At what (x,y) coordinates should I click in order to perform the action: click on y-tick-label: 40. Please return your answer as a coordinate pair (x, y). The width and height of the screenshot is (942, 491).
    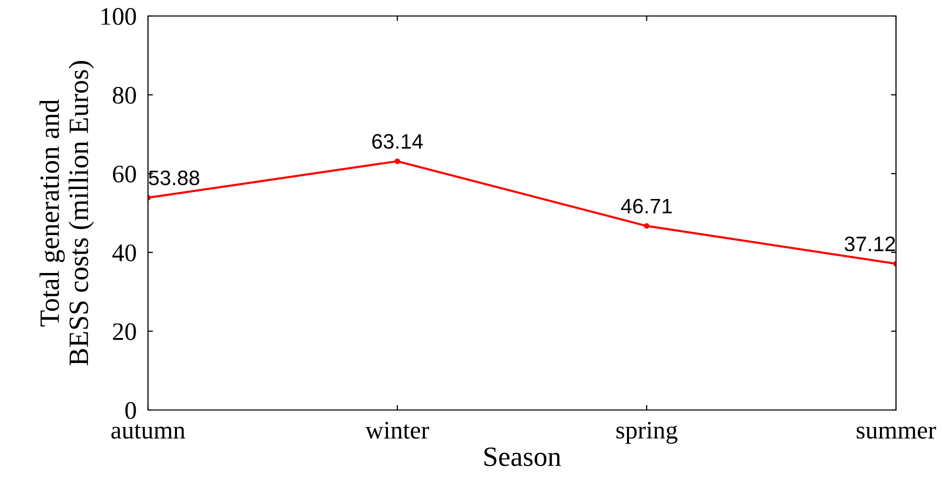
    Looking at the image, I should click on (124, 253).